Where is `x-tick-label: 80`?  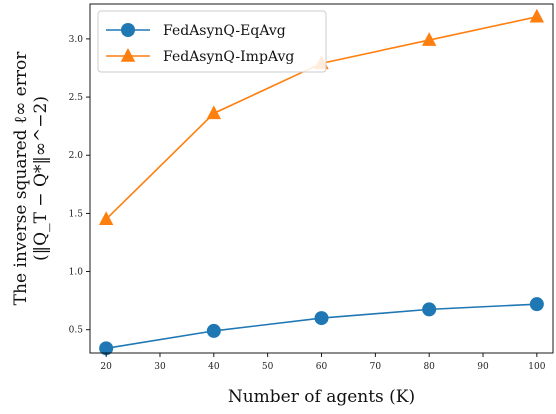 x-tick-label: 80 is located at coordinates (429, 367).